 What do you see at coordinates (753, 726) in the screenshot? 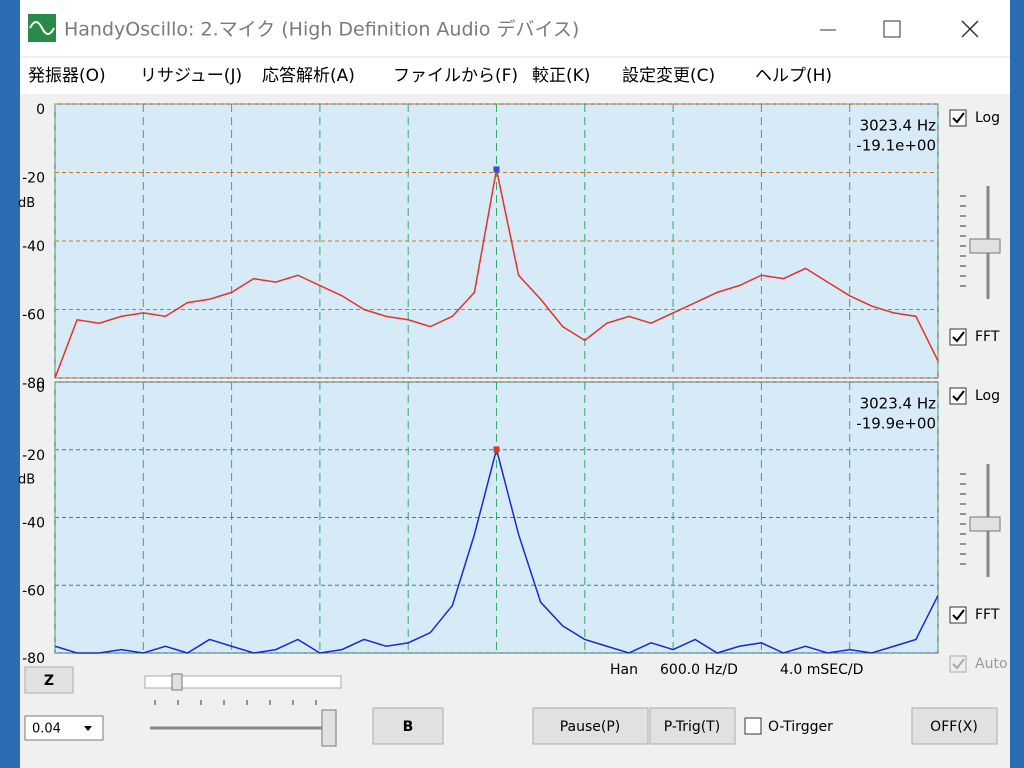
I see `otrigger-checkbox` at bounding box center [753, 726].